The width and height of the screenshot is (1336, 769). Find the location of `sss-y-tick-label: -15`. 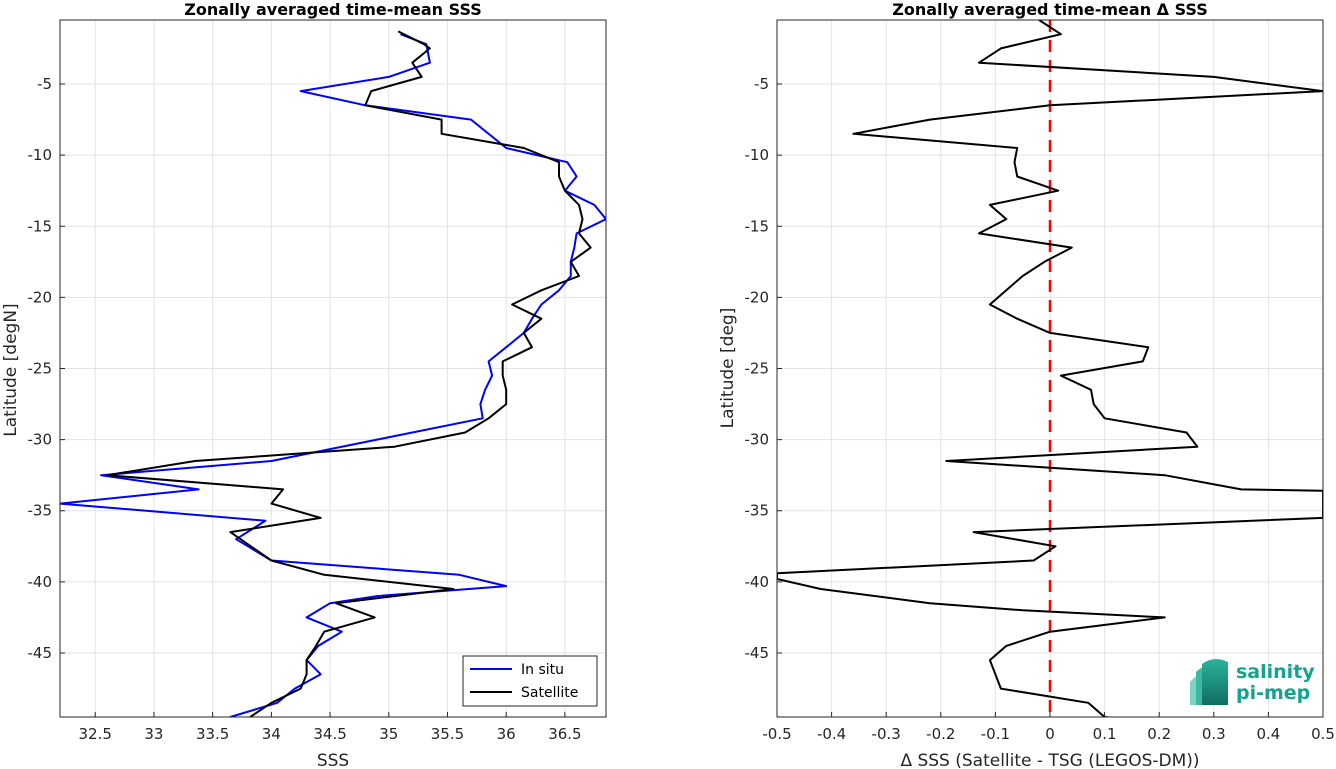

sss-y-tick-label: -15 is located at coordinates (40, 226).